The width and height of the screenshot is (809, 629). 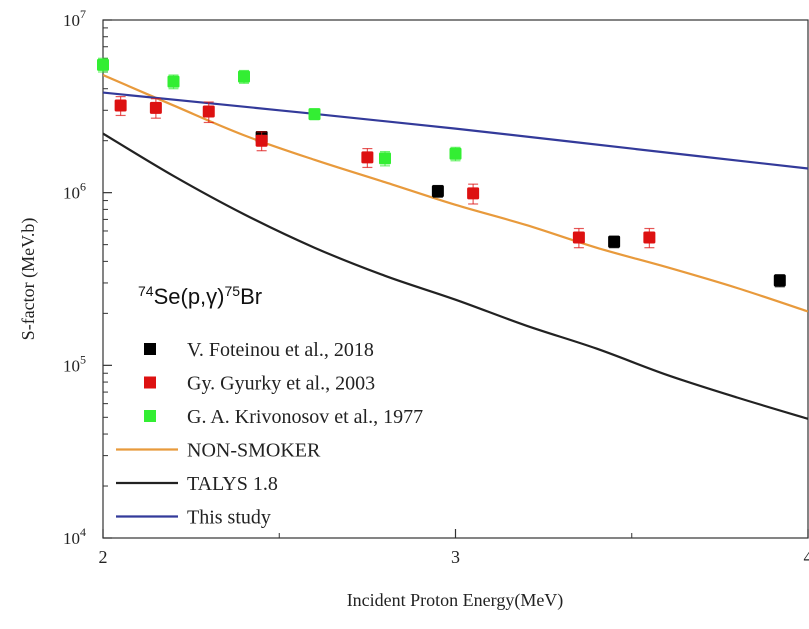 I want to click on legend-item-v-foteinou-et-al-2018: V. Foteinou et al., 2018, so click(x=259, y=350).